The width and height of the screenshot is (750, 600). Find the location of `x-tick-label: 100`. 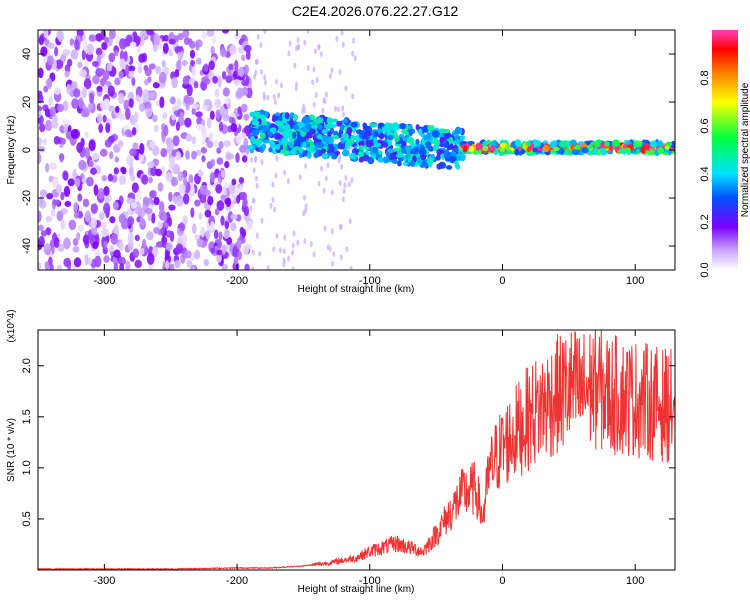

x-tick-label: 100 is located at coordinates (635, 581).